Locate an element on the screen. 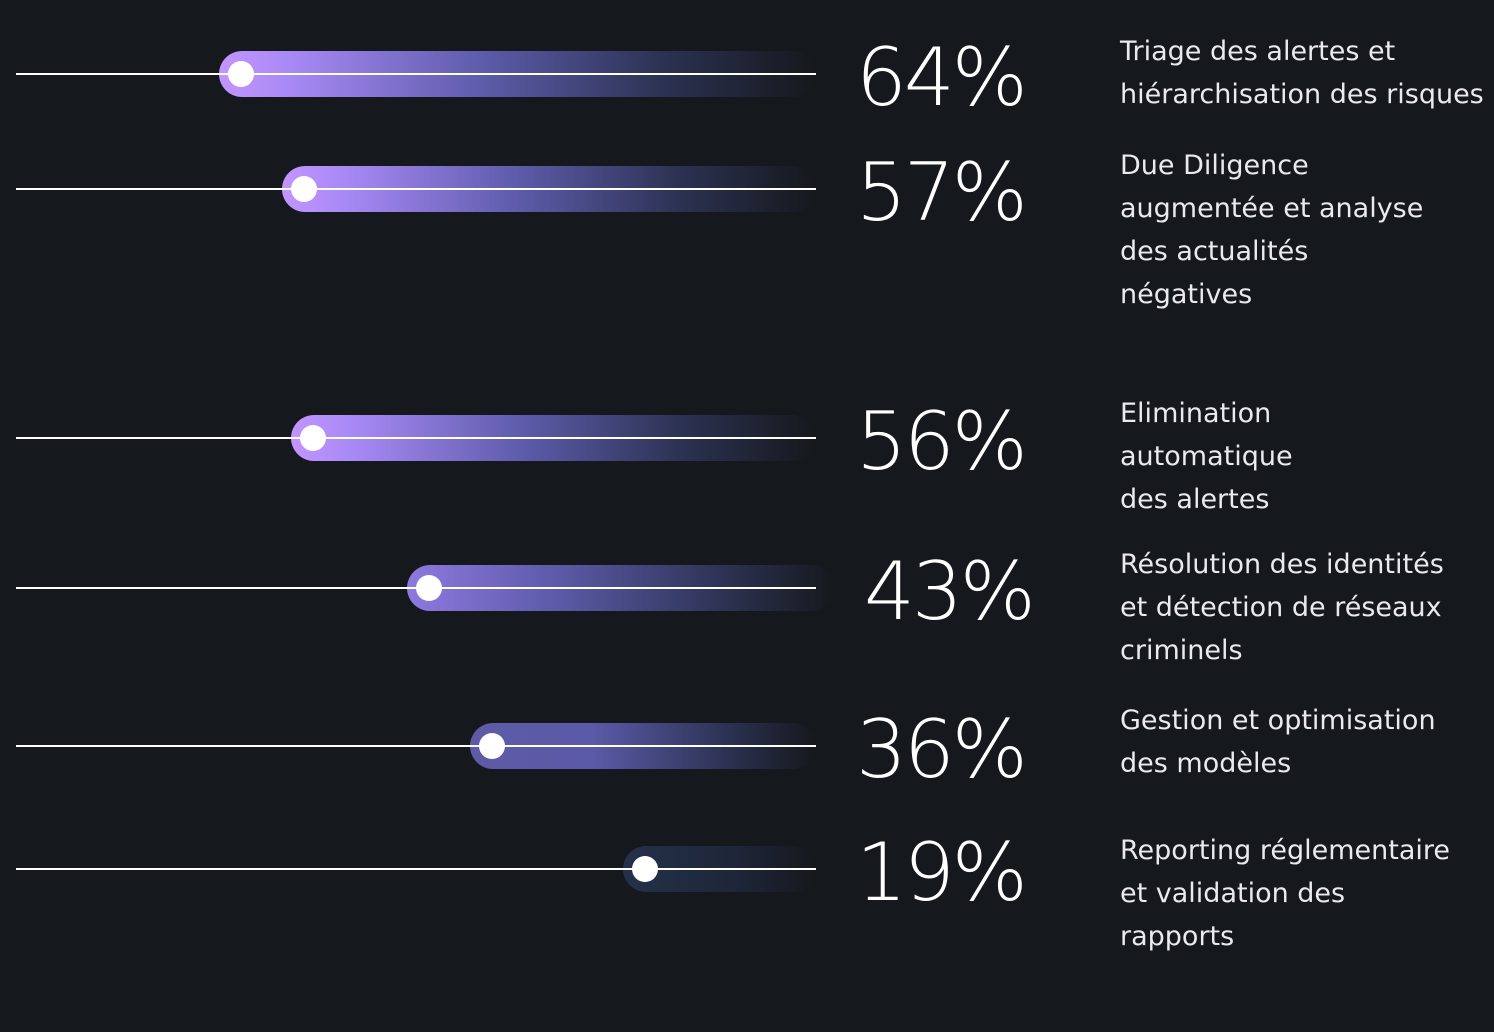  bar-row: 57% is located at coordinates (747, 193).